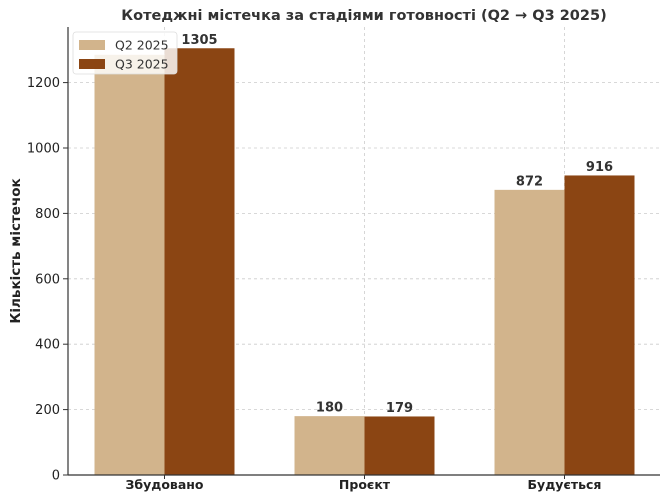  Describe the element at coordinates (16, 250) in the screenshot. I see `y-axis-label: Кількість містечок` at that location.